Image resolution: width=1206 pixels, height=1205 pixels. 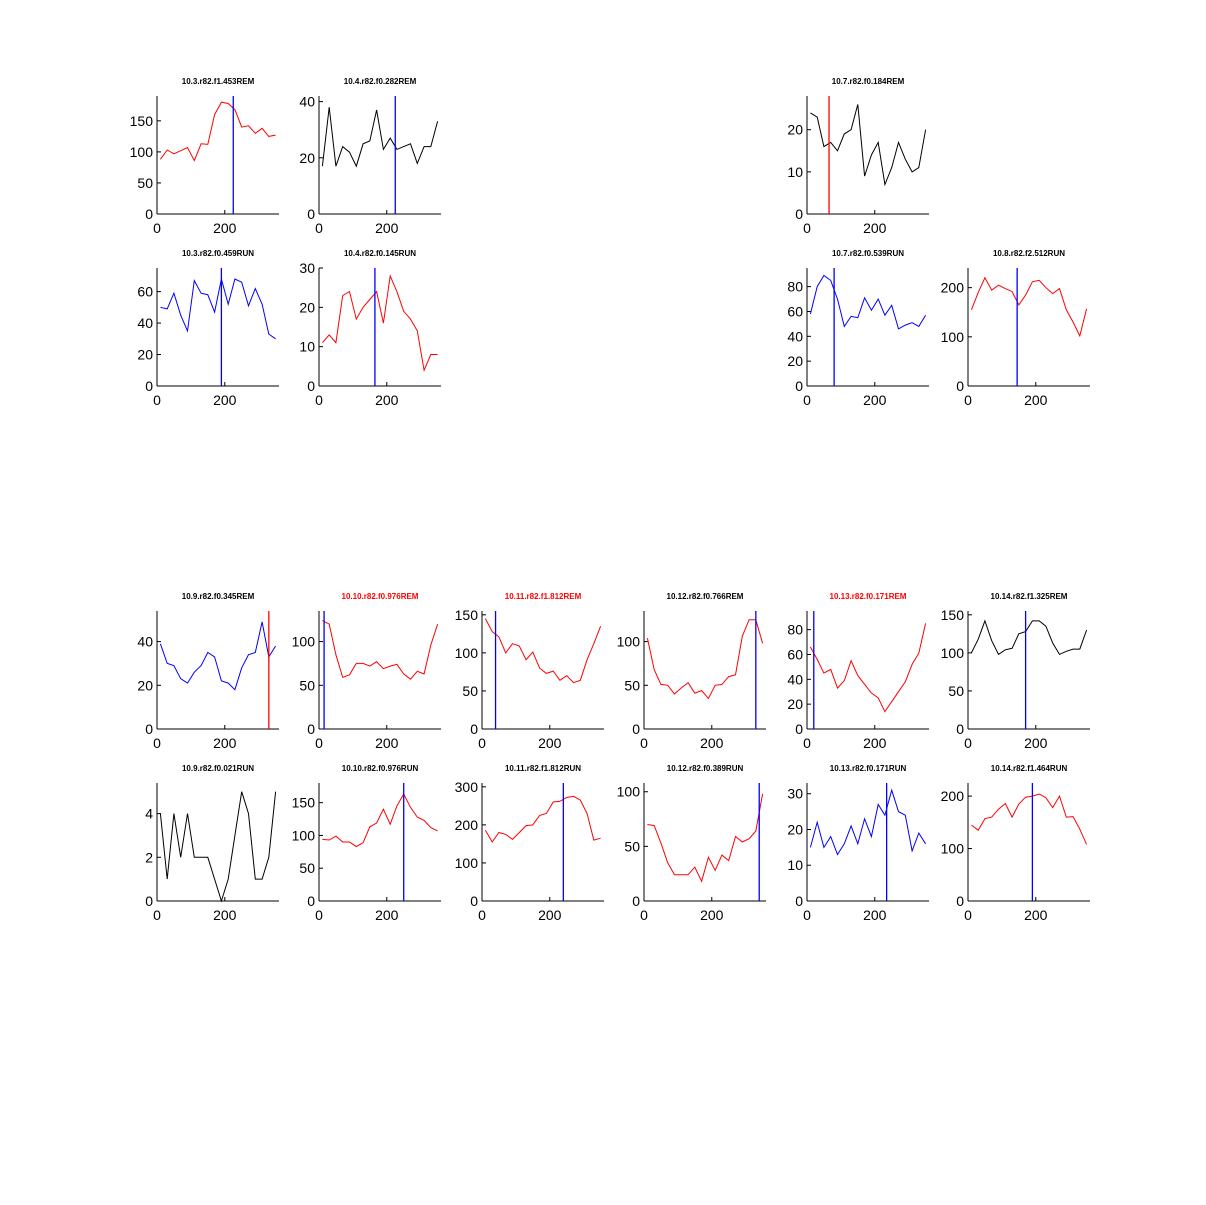 I want to click on subplot-title: 10.11.r82.f1.812REM, so click(x=543, y=596).